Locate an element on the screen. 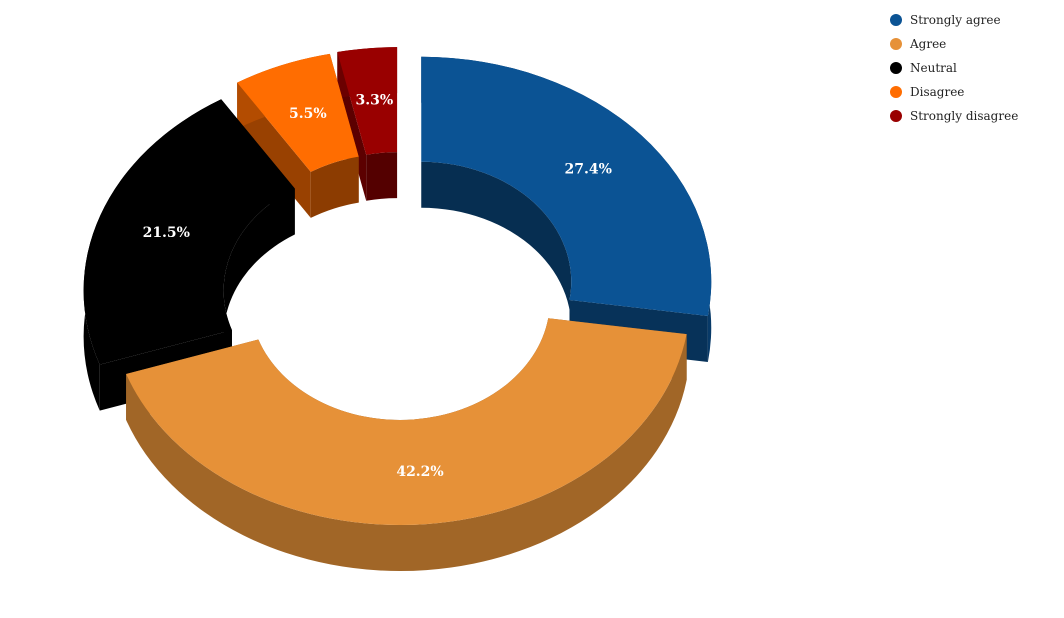  legend-swatch-agree is located at coordinates (896, 44).